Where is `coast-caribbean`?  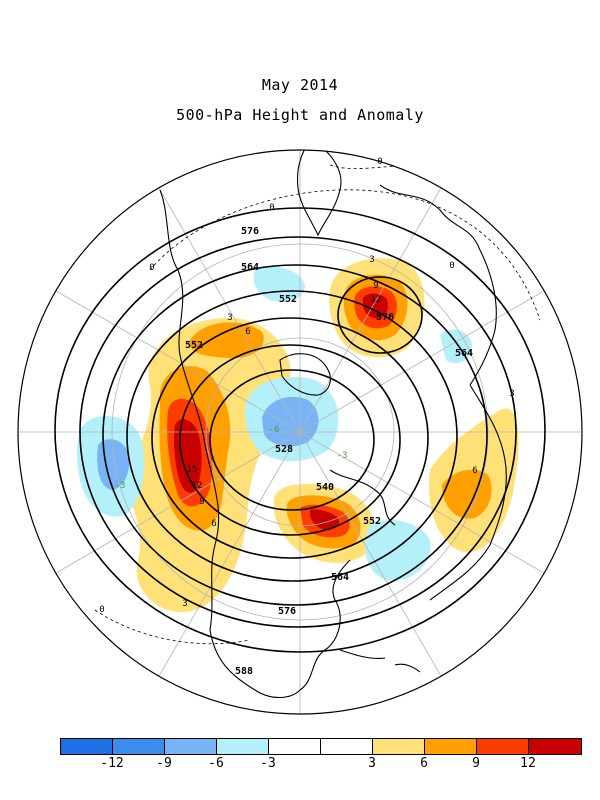
coast-caribbean is located at coordinates (380, 661).